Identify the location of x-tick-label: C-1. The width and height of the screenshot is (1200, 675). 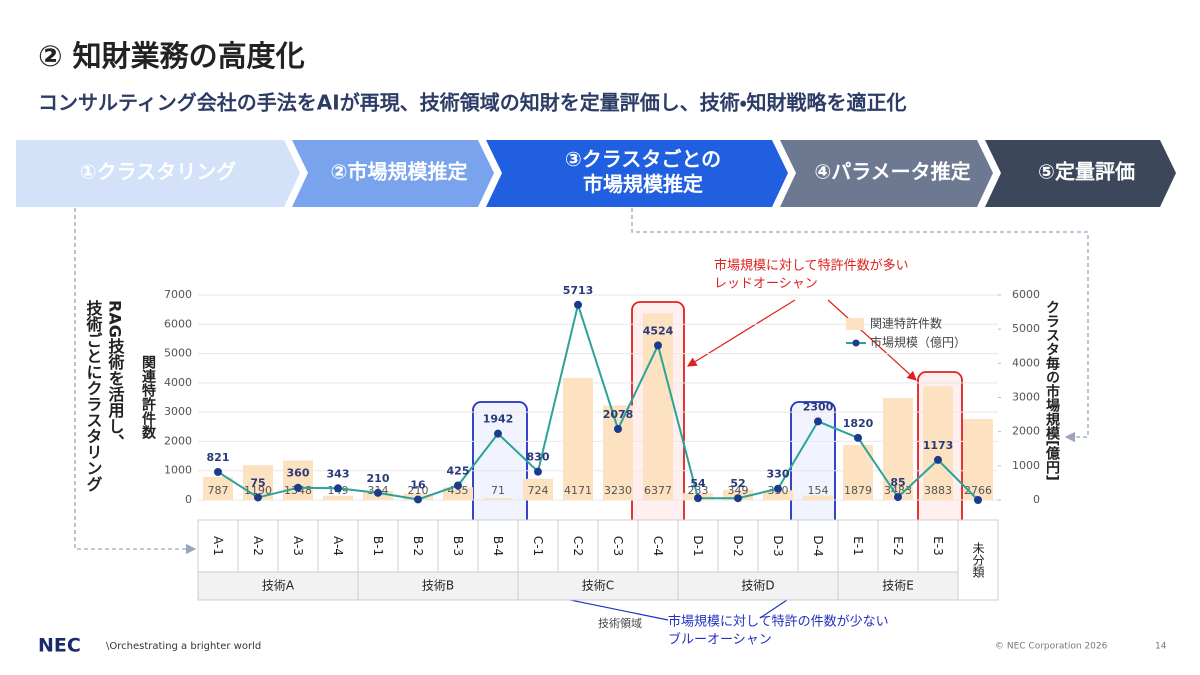
(538, 546).